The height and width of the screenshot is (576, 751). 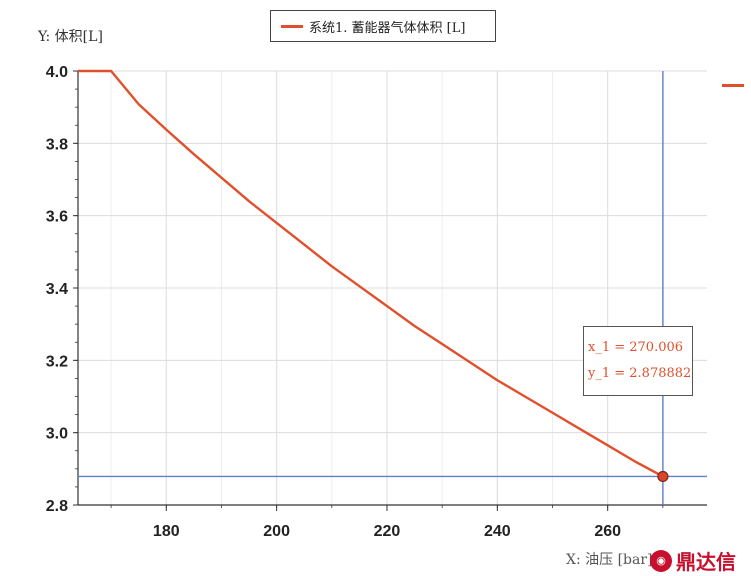 I want to click on y-tick-label: 3.4, so click(x=57, y=289).